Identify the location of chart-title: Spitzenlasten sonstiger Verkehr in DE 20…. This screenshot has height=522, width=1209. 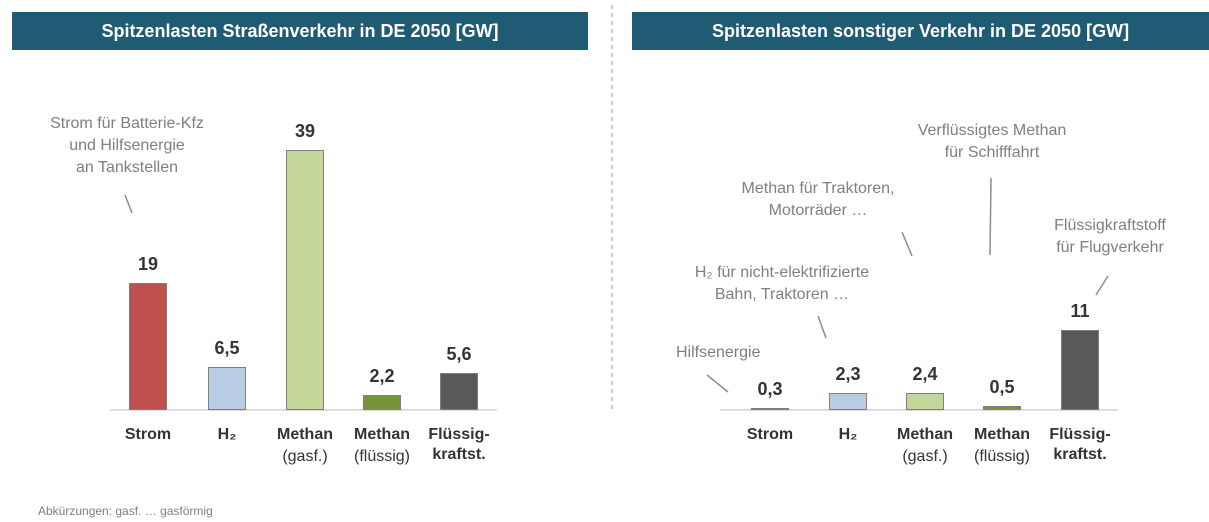
(920, 31).